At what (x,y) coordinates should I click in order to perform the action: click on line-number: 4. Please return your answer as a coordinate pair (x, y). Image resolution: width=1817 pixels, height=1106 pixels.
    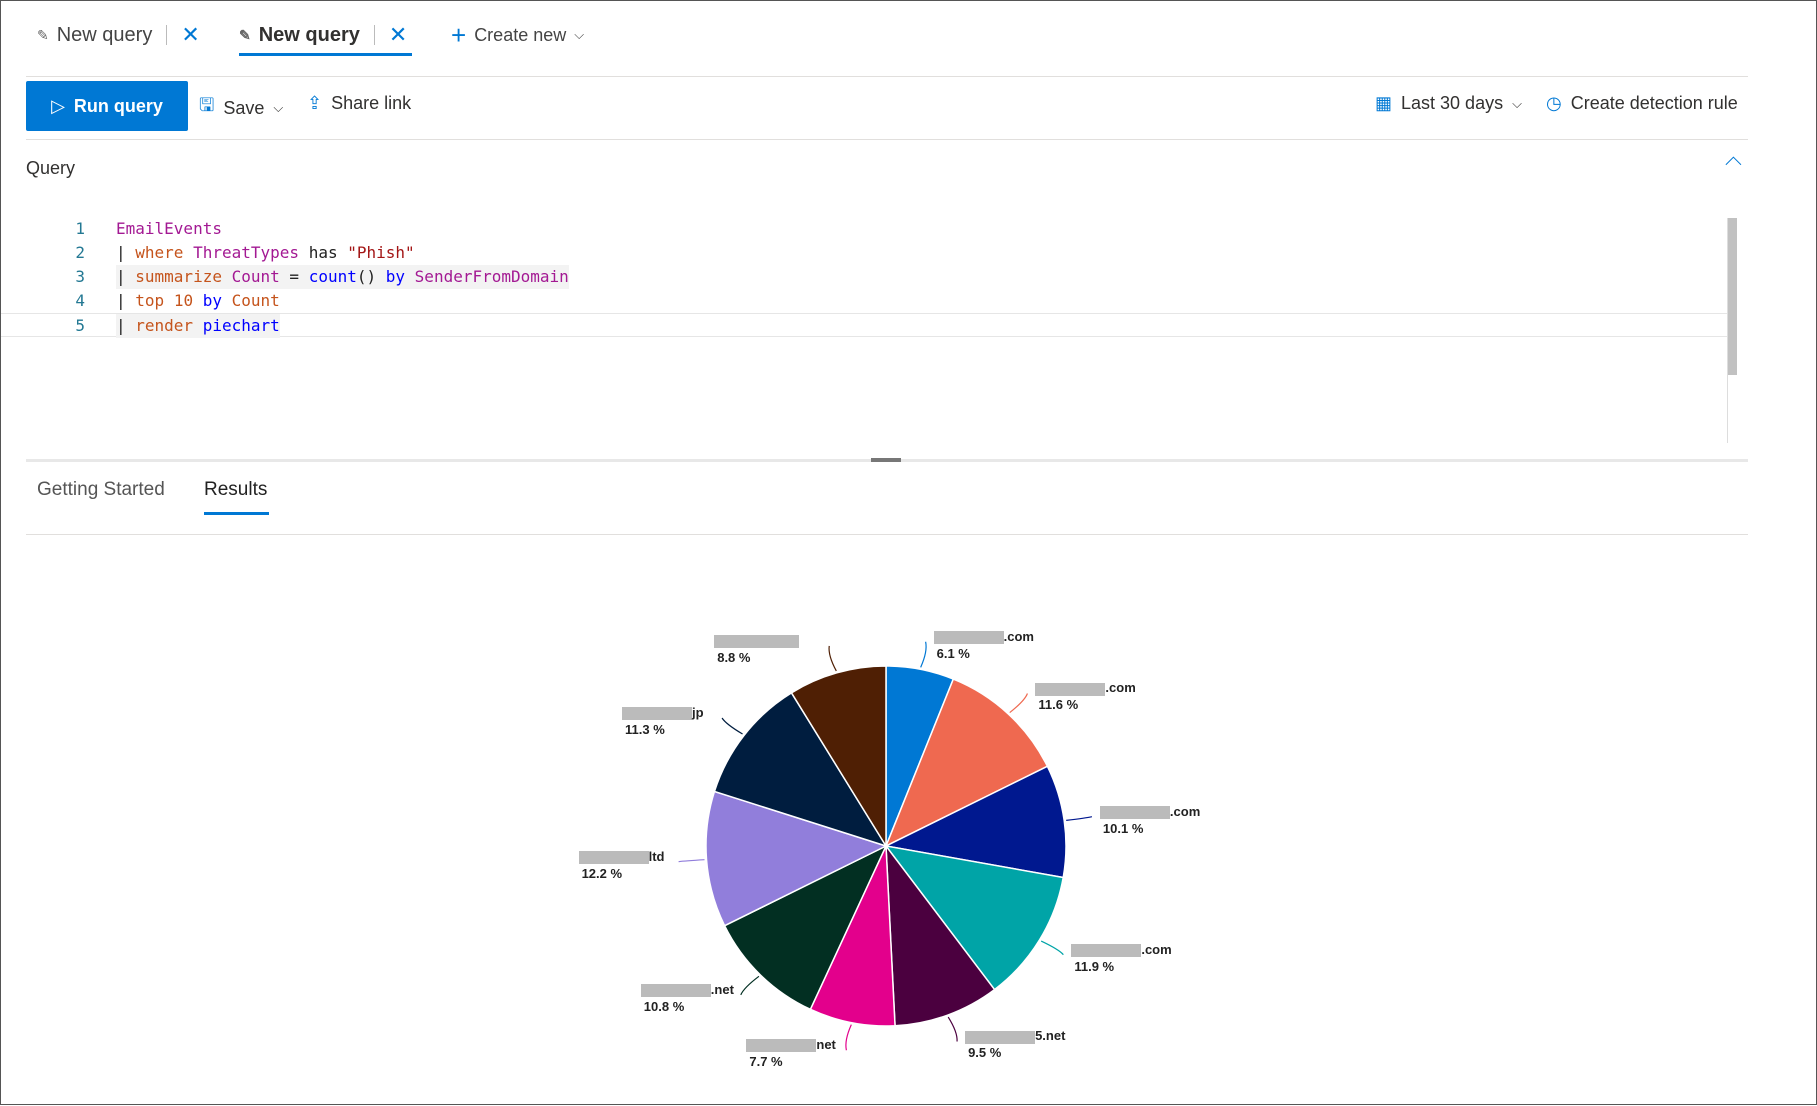
    Looking at the image, I should click on (80, 300).